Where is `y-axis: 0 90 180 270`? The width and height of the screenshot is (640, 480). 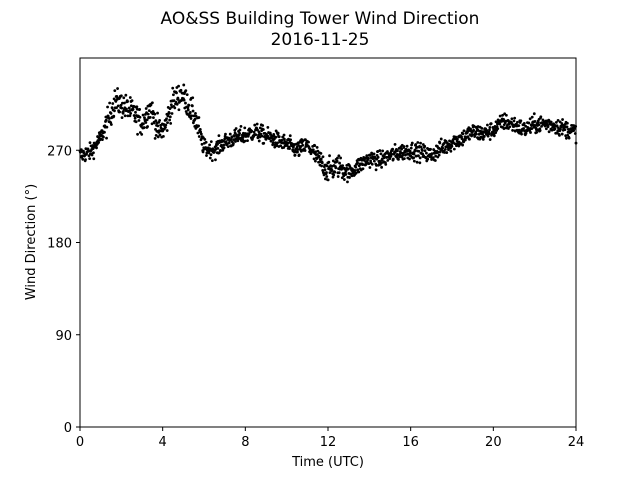
y-axis: 0 90 180 270 is located at coordinates (63, 290).